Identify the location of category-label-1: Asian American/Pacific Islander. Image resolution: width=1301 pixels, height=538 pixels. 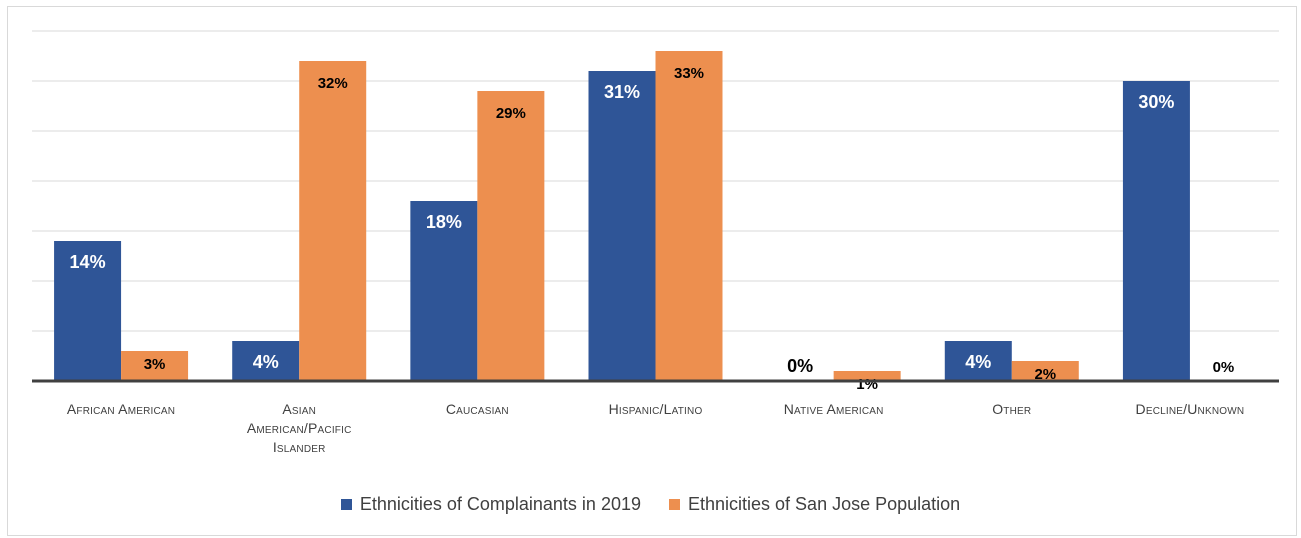
(299, 428).